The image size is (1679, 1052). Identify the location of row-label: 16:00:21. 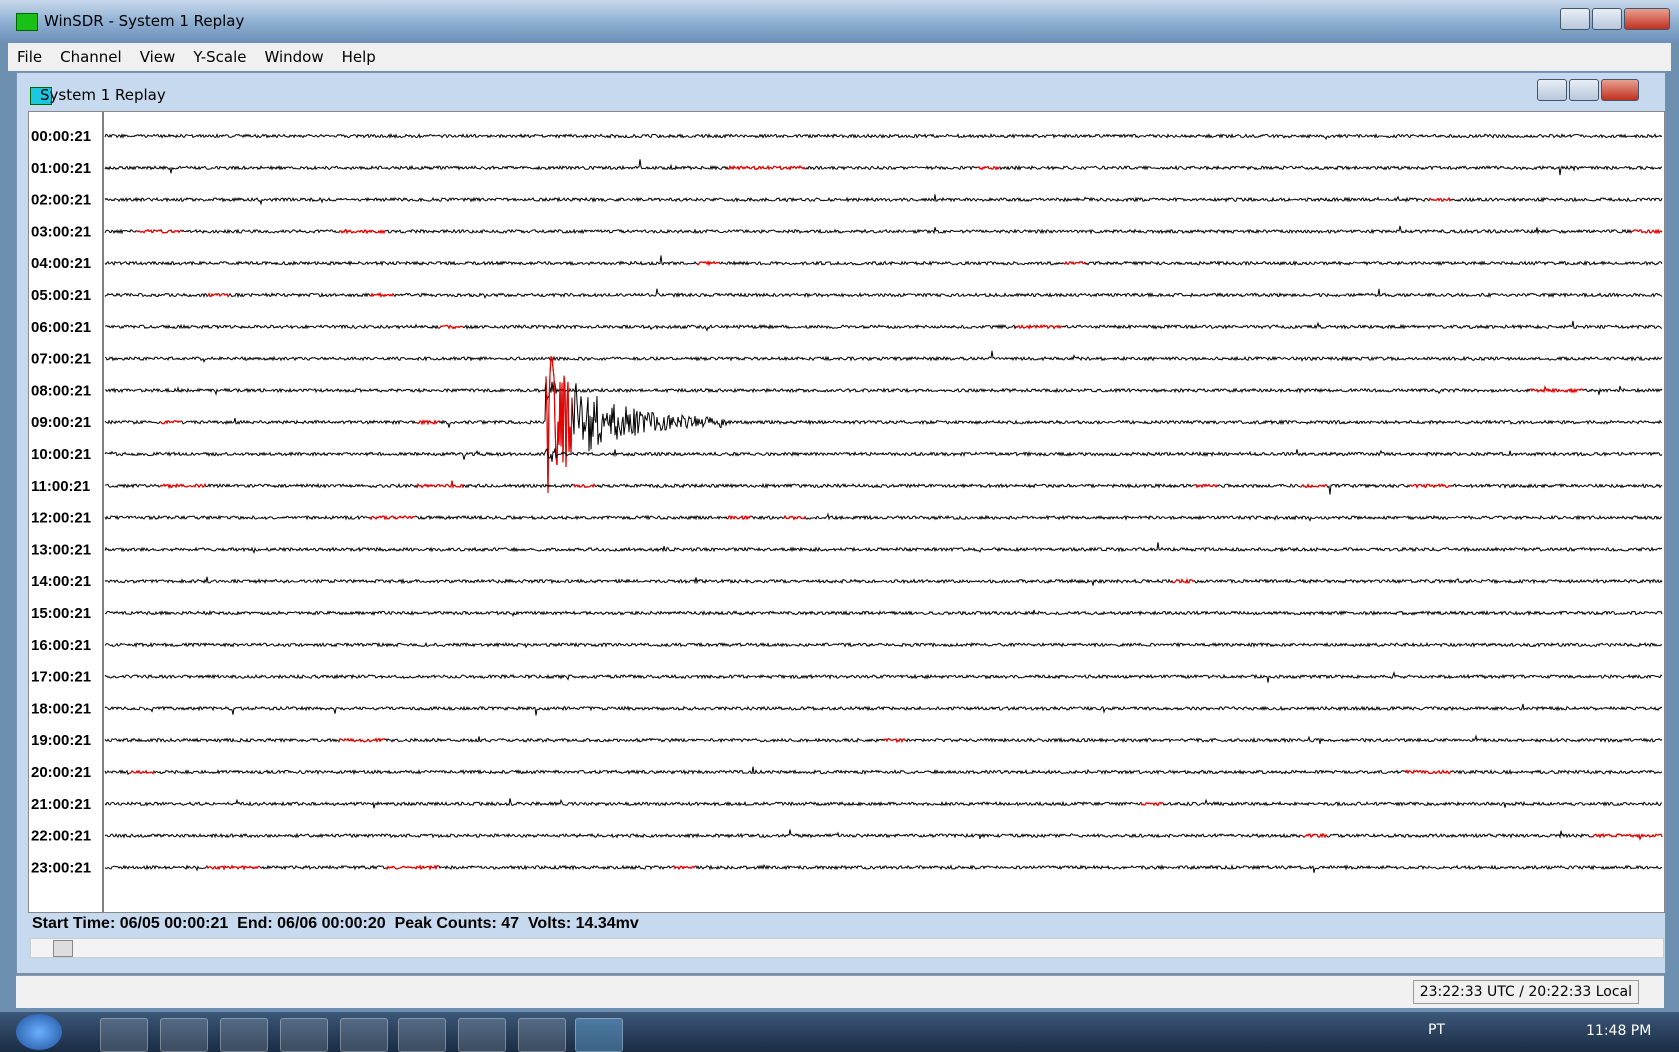
(61, 645).